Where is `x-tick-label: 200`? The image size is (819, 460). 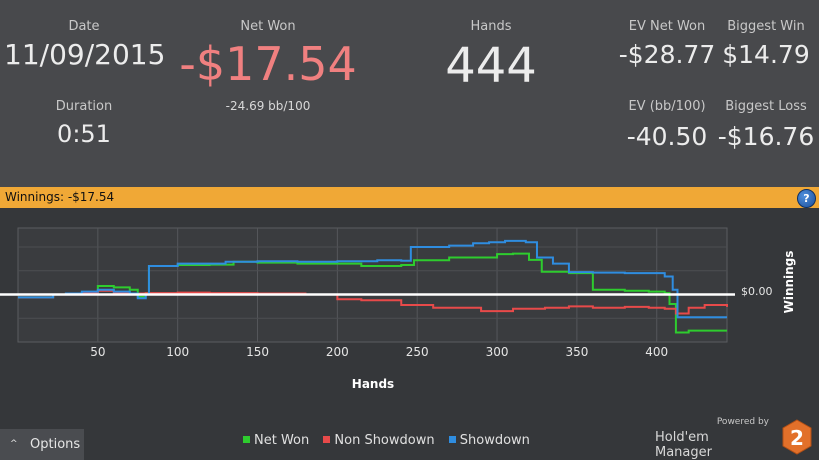
x-tick-label: 200 is located at coordinates (337, 352).